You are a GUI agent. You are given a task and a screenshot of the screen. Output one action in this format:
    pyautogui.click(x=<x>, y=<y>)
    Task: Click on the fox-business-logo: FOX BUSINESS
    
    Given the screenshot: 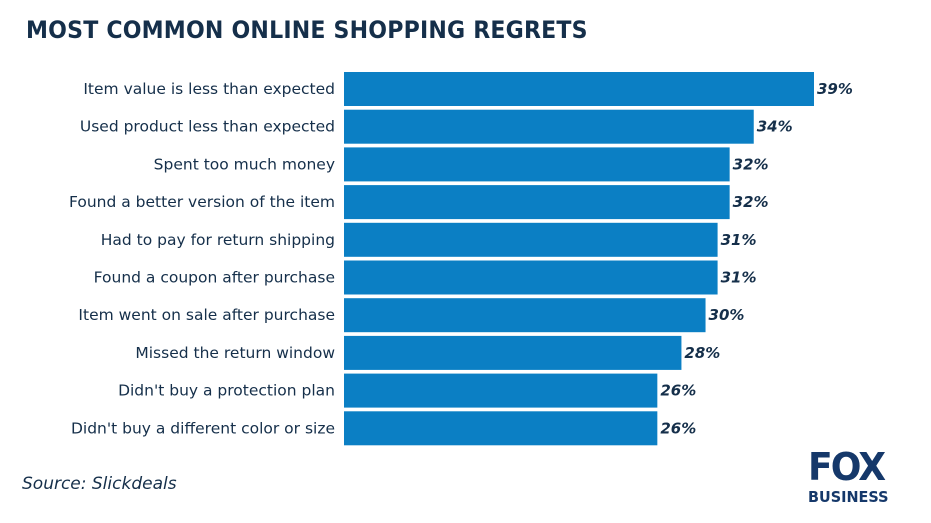 What is the action you would take?
    pyautogui.click(x=863, y=476)
    